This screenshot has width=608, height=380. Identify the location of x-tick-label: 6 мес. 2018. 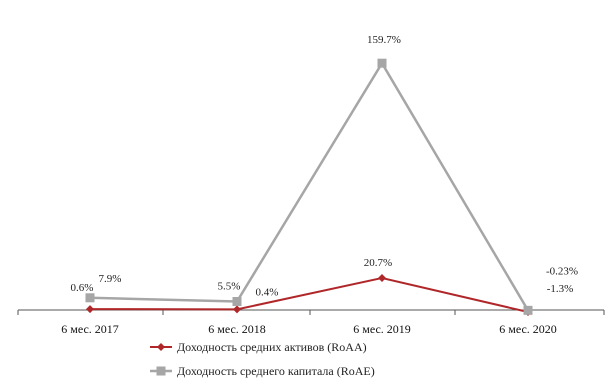
(237, 329).